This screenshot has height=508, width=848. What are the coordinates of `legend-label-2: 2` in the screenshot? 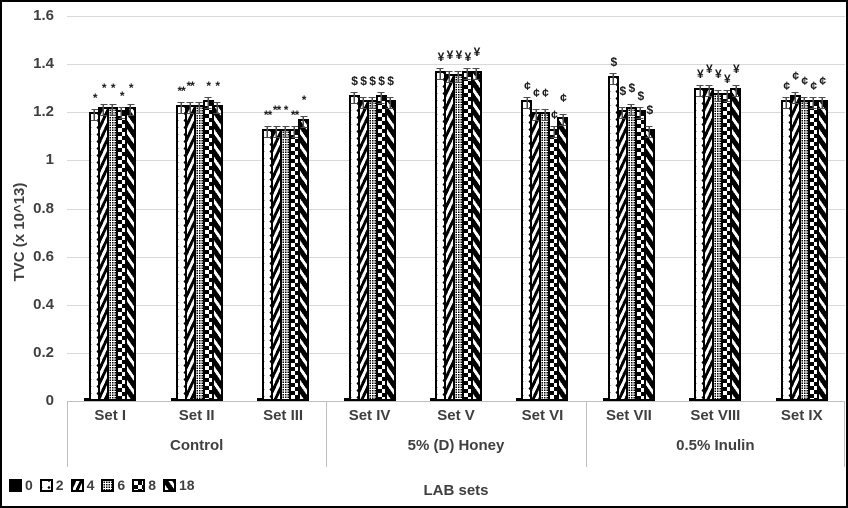 It's located at (59, 485).